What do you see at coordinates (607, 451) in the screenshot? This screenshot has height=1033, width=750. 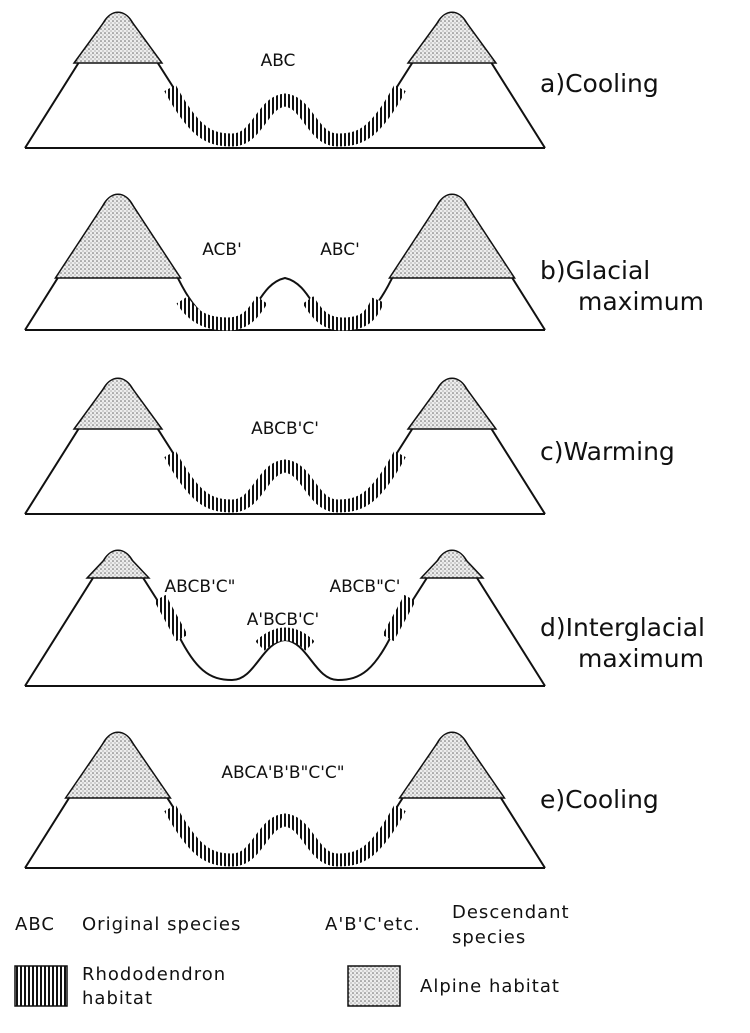 I see `panel-caption: c)Warming` at bounding box center [607, 451].